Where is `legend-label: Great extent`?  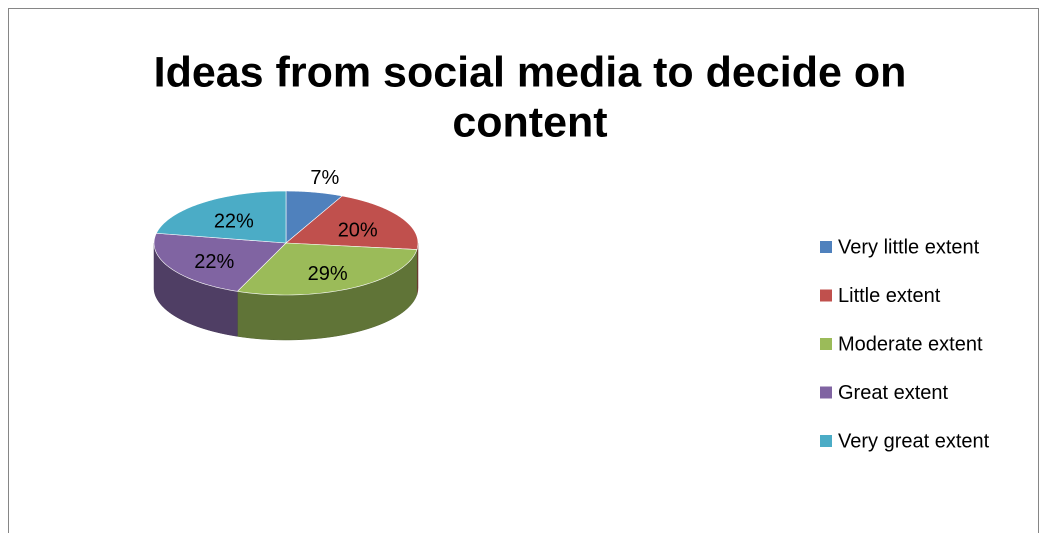 legend-label: Great extent is located at coordinates (893, 393).